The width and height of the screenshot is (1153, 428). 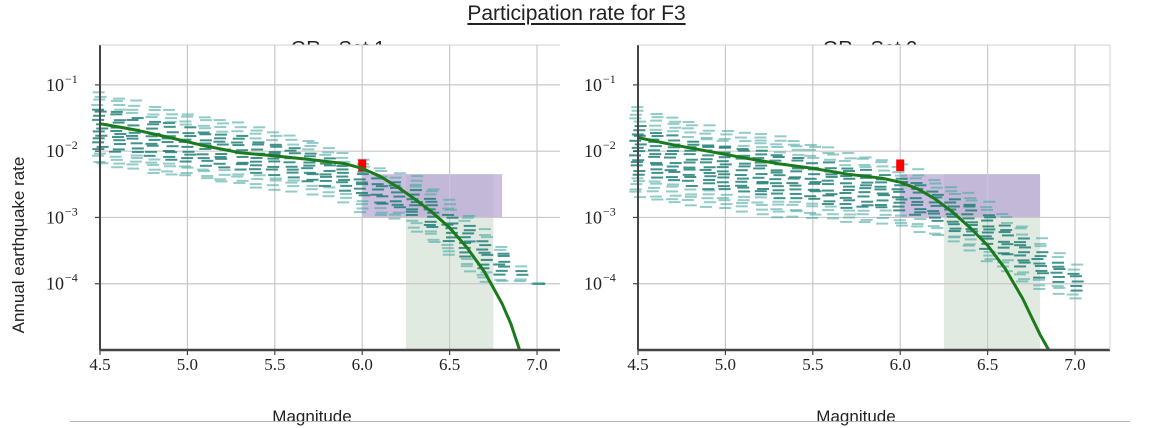 I want to click on bottom-divider, so click(x=600, y=421).